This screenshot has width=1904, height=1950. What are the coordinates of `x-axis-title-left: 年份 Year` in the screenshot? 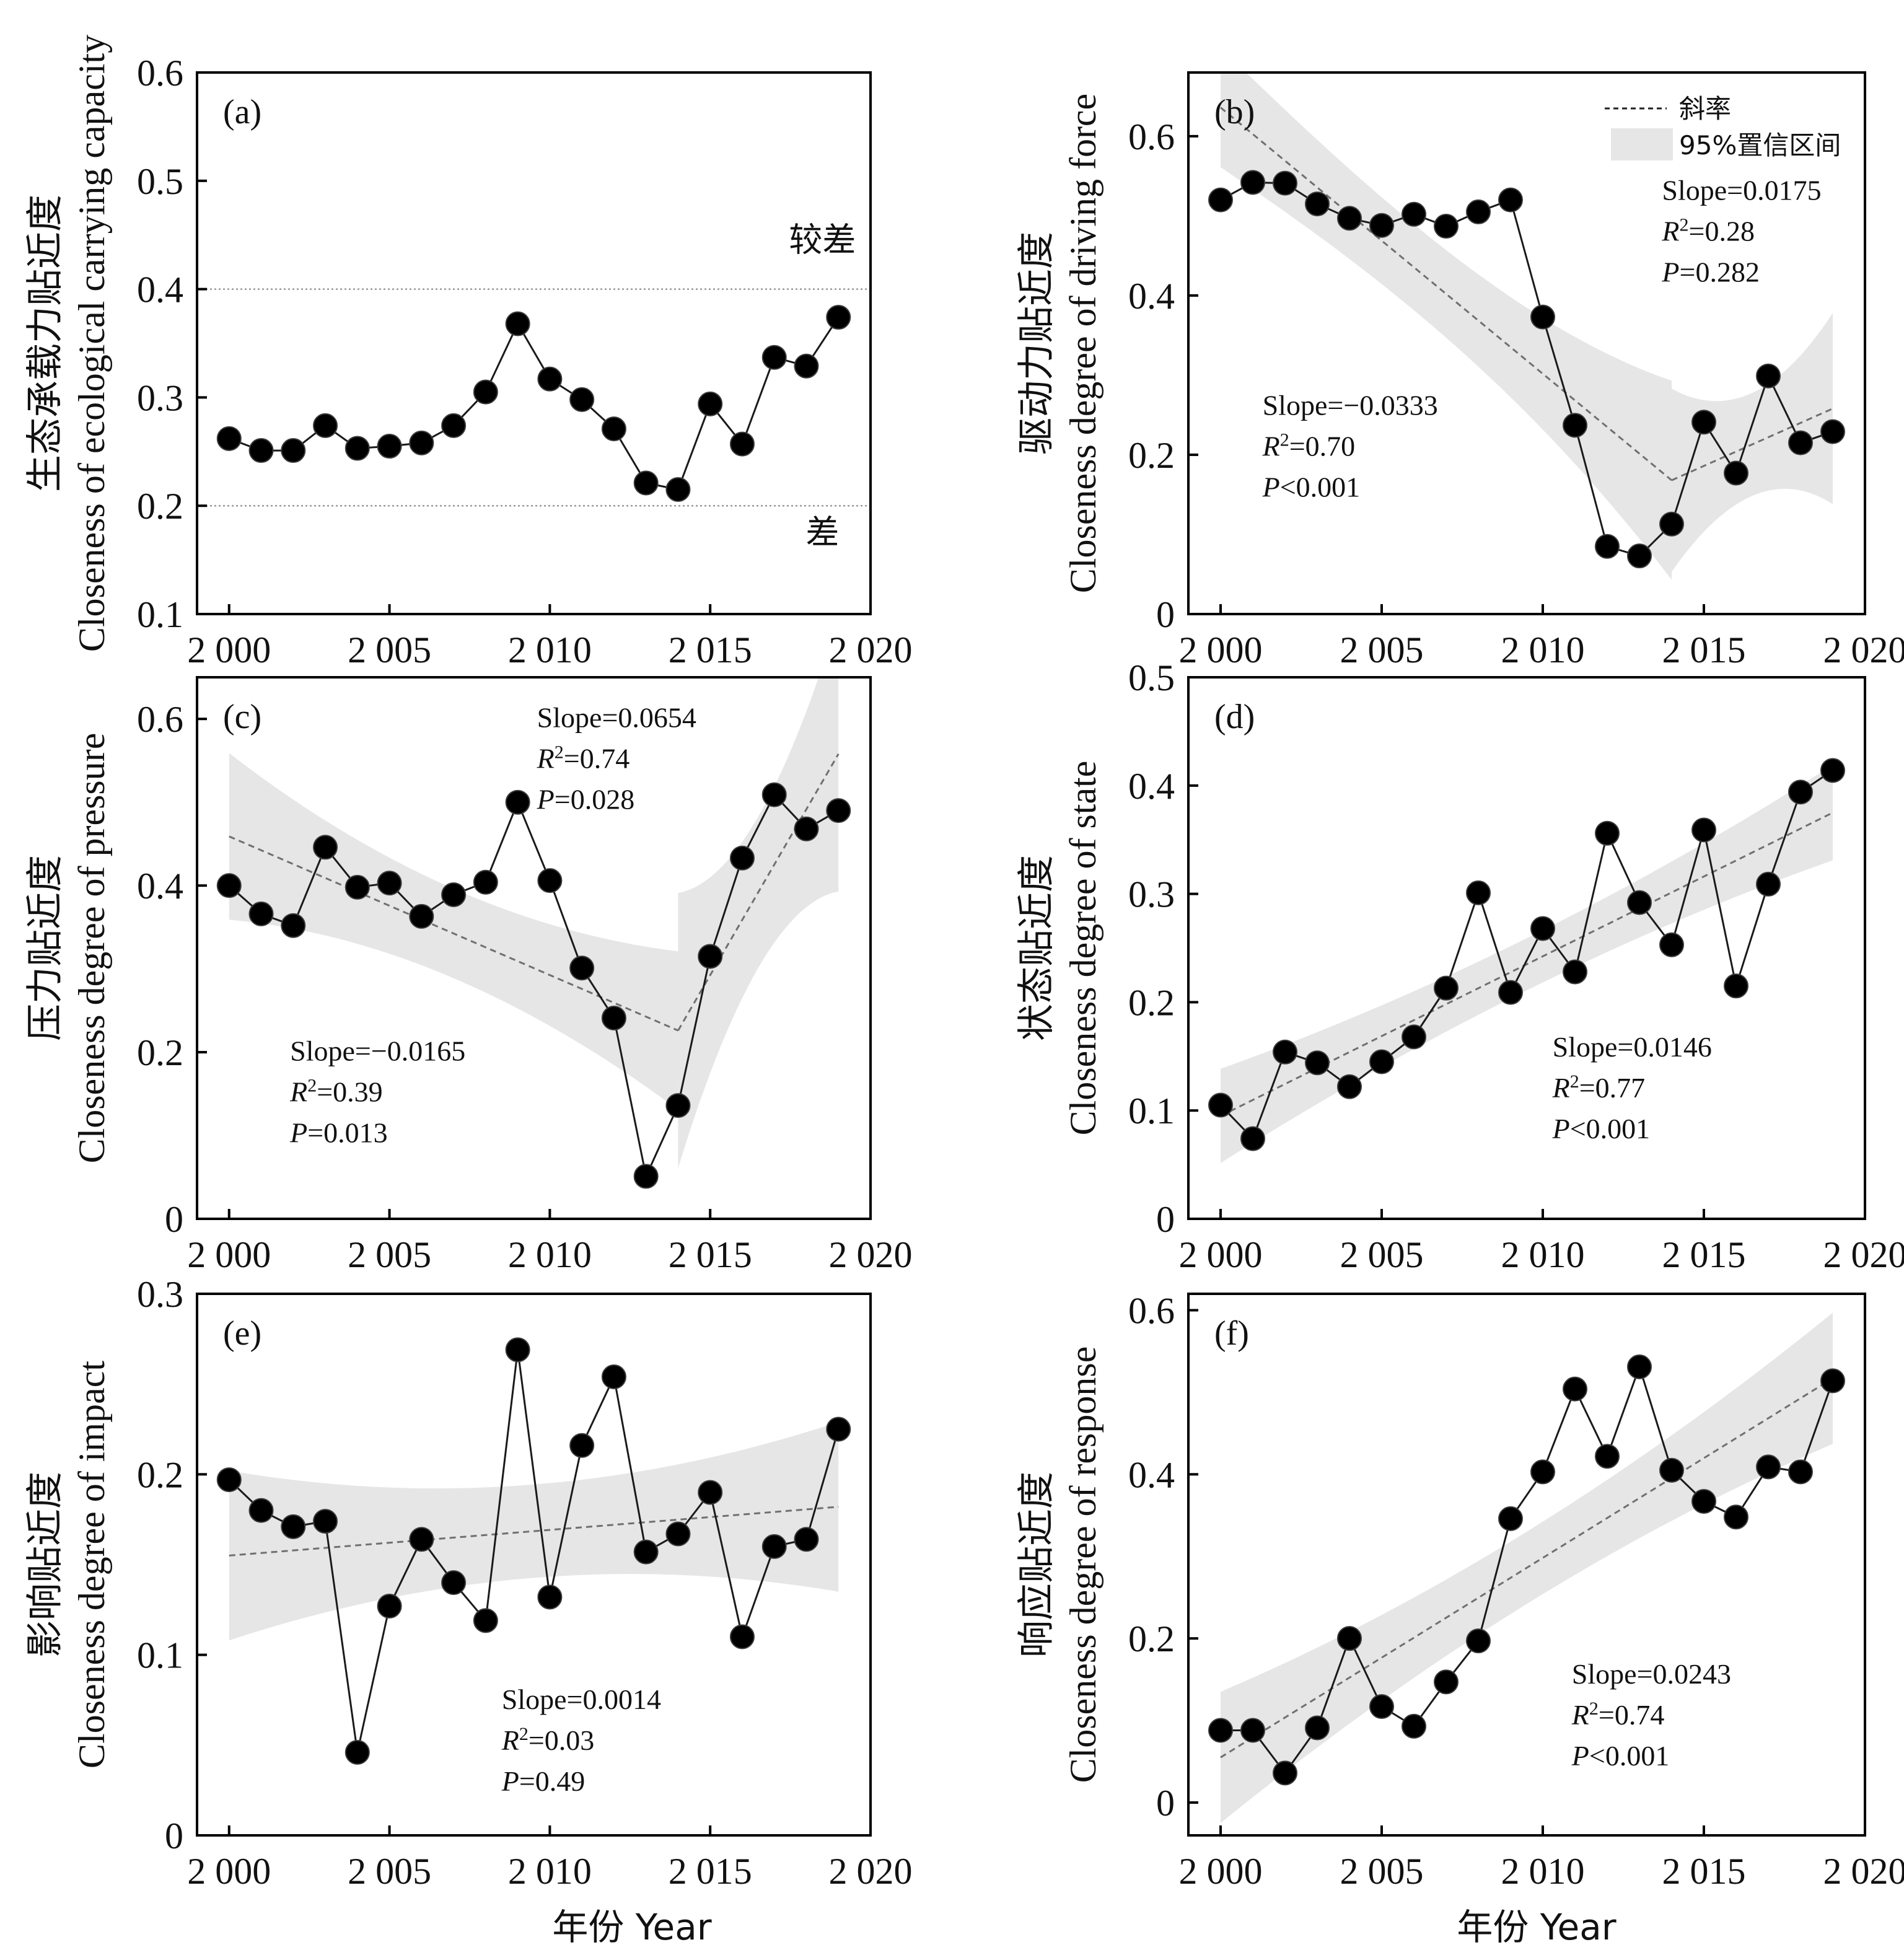 It's located at (632, 1927).